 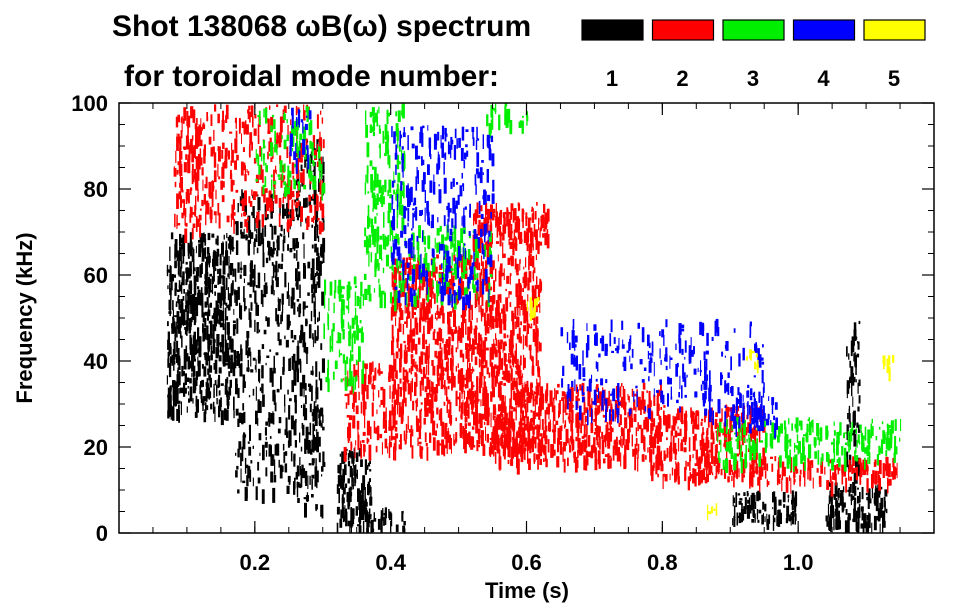 I want to click on series-n=5, so click(x=710, y=409).